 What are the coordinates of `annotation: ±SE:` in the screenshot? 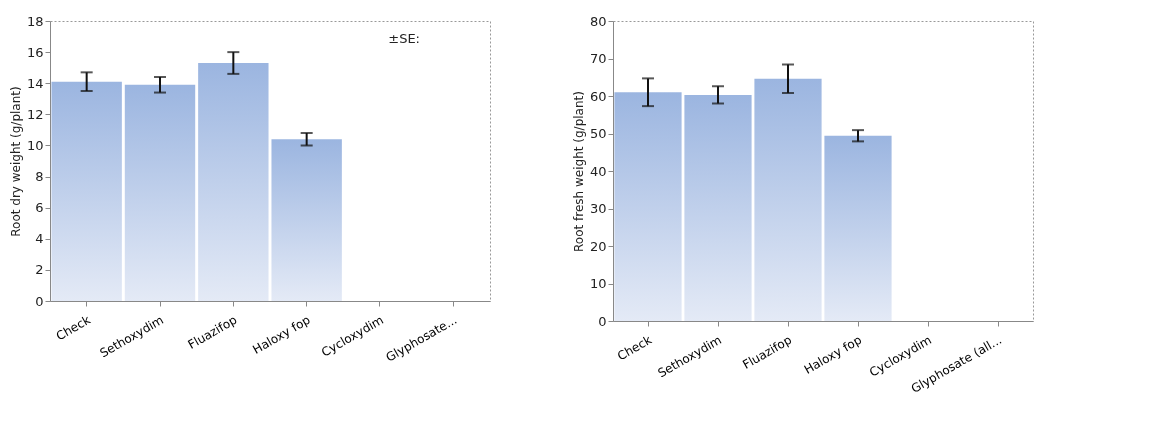 It's located at (404, 38).